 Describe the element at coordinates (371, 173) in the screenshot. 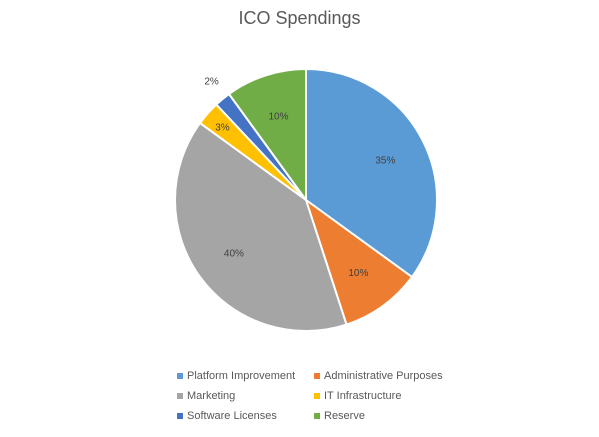

I see `pie-slice-platform-improvement` at that location.